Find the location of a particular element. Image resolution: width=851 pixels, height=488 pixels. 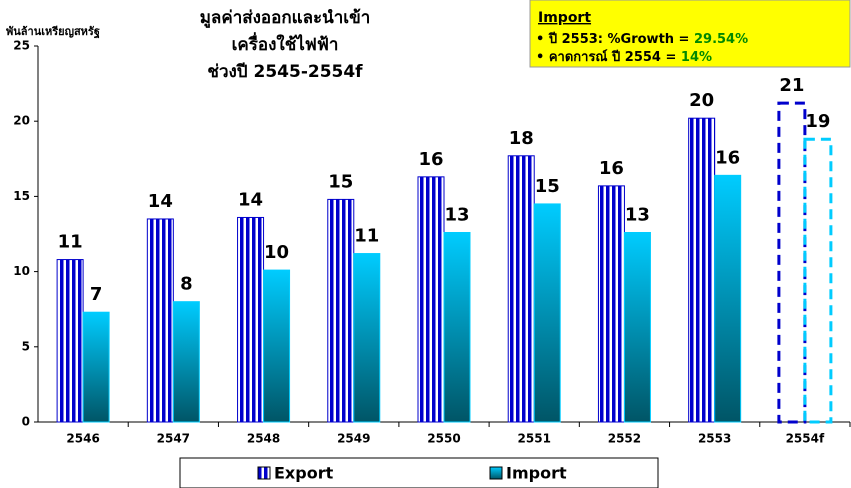

annotation-line: • คาดการณ์ ปี 2554 = 14% is located at coordinates (624, 57).